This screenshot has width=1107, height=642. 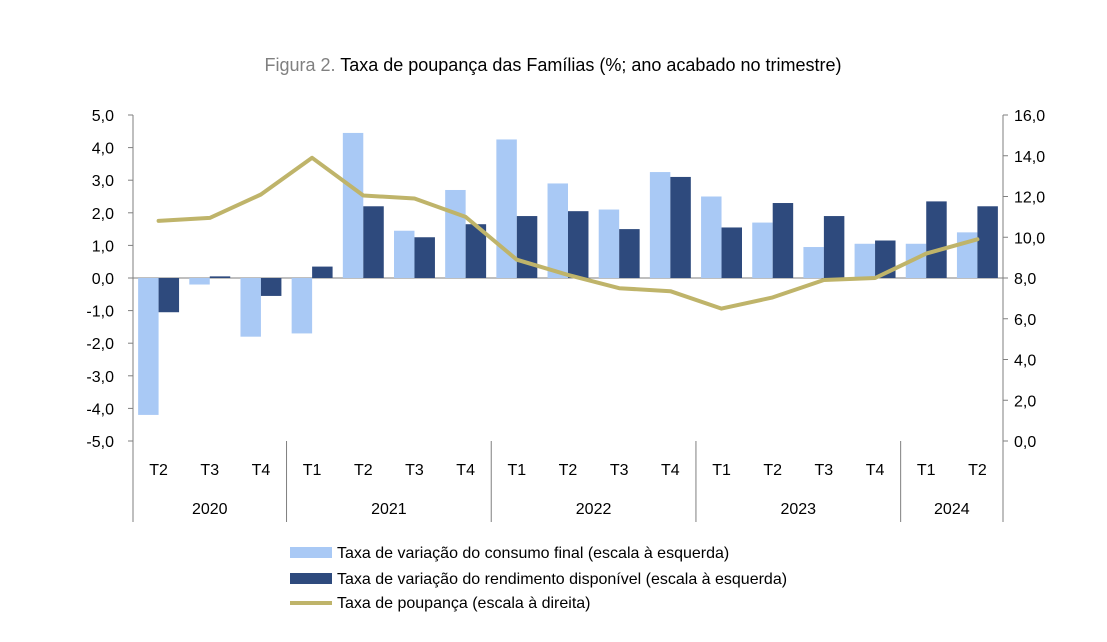 I want to click on left-tick-label: -1,0, so click(x=100, y=312).